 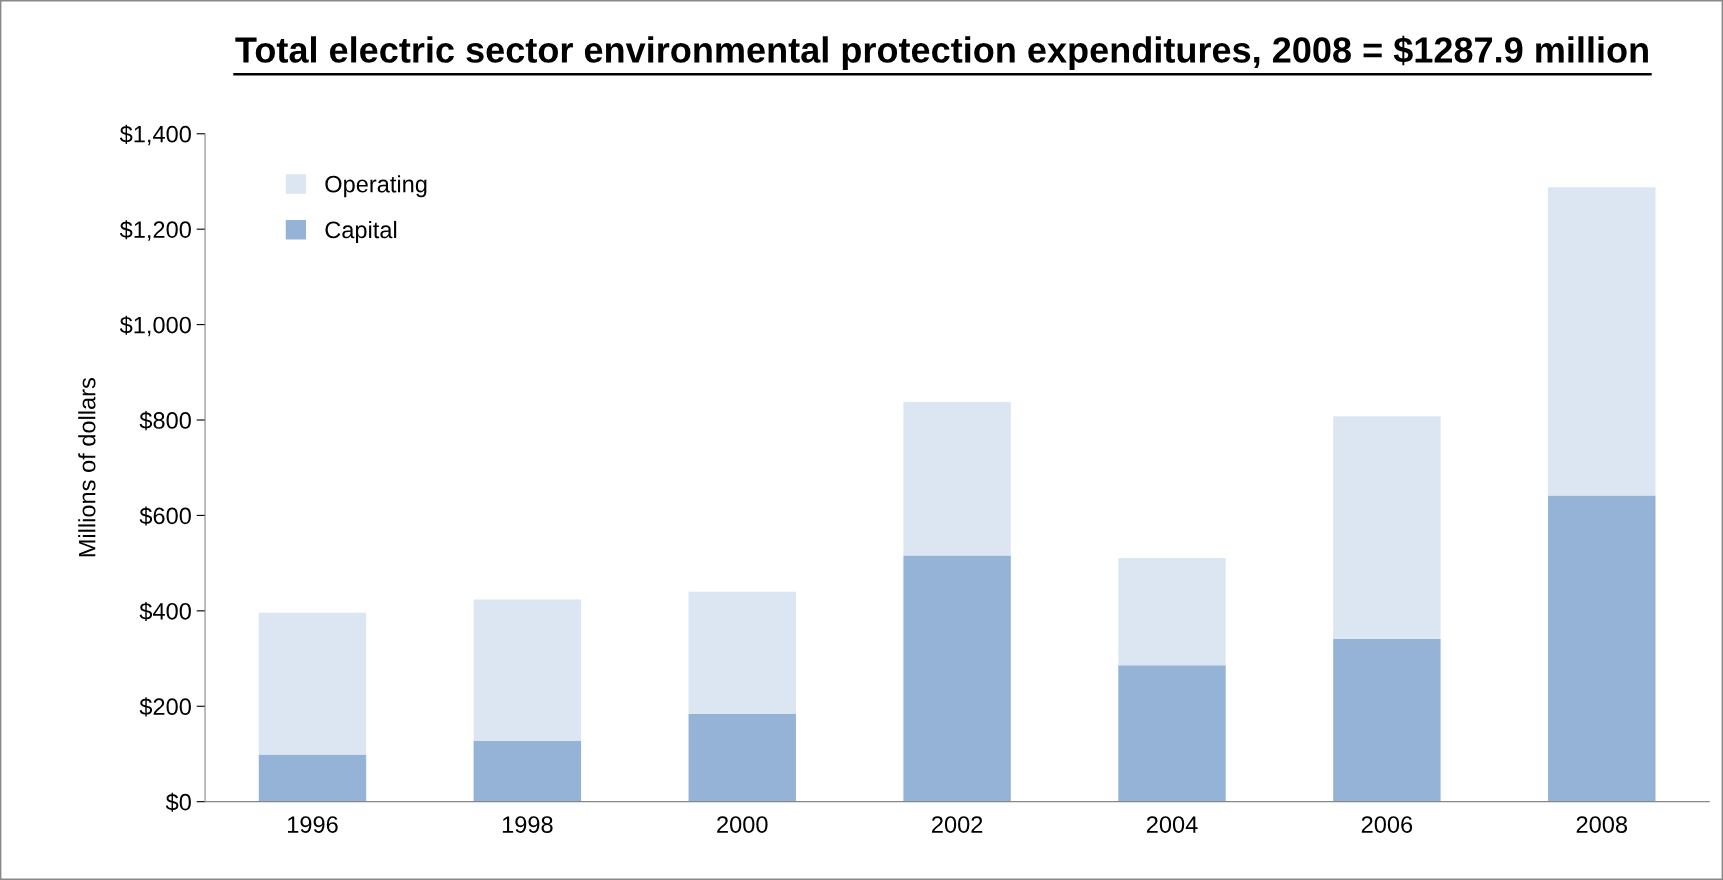 What do you see at coordinates (313, 824) in the screenshot?
I see `x-tick-label: 1996` at bounding box center [313, 824].